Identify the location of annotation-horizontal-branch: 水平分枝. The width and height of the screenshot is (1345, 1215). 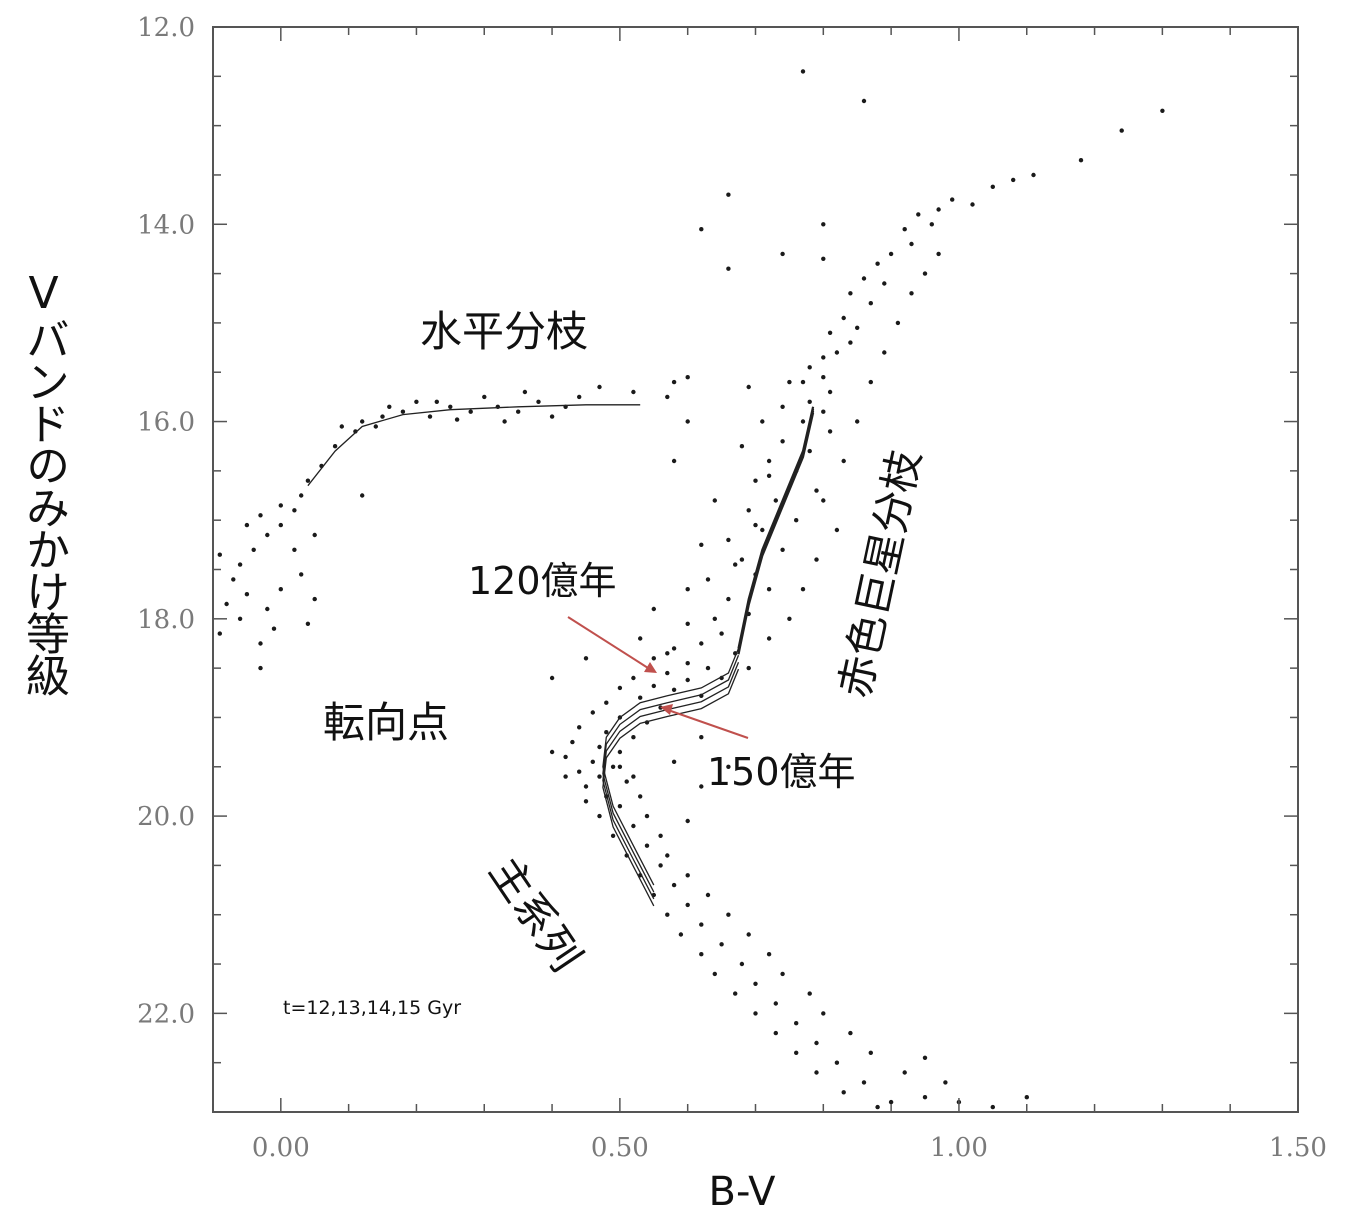
(504, 331).